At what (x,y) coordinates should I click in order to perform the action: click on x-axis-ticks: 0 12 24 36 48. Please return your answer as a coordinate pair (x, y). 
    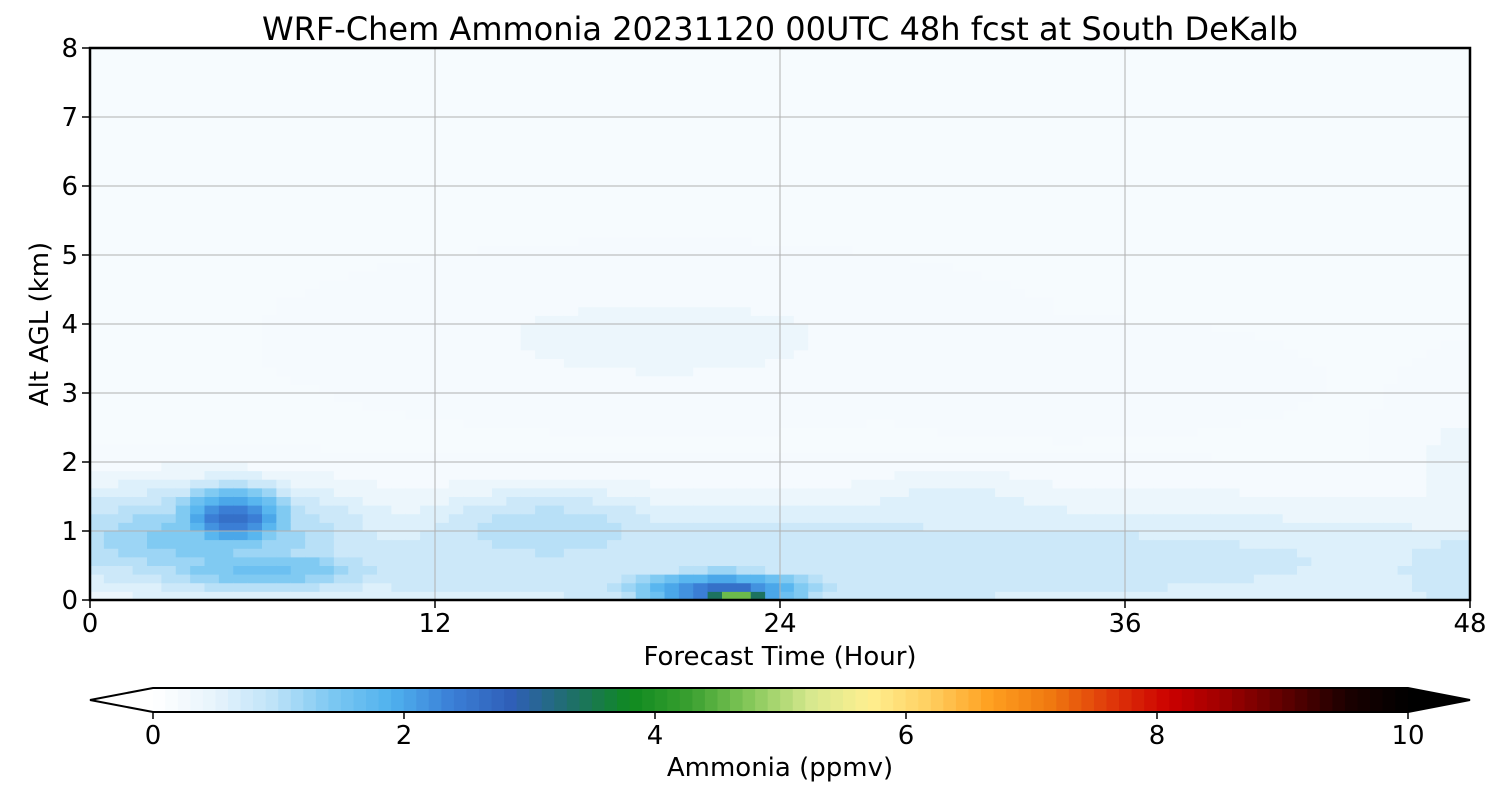
    Looking at the image, I should click on (784, 619).